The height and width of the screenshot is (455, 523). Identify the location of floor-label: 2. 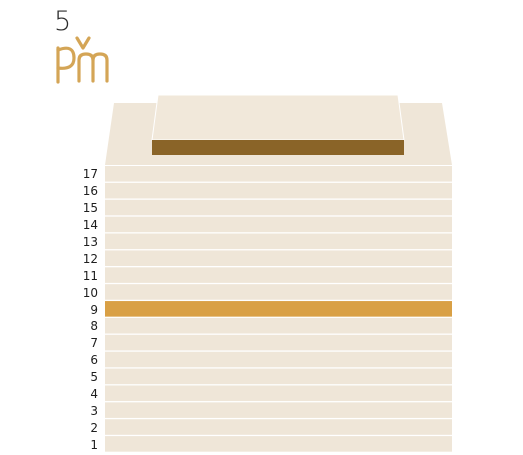
(94, 427).